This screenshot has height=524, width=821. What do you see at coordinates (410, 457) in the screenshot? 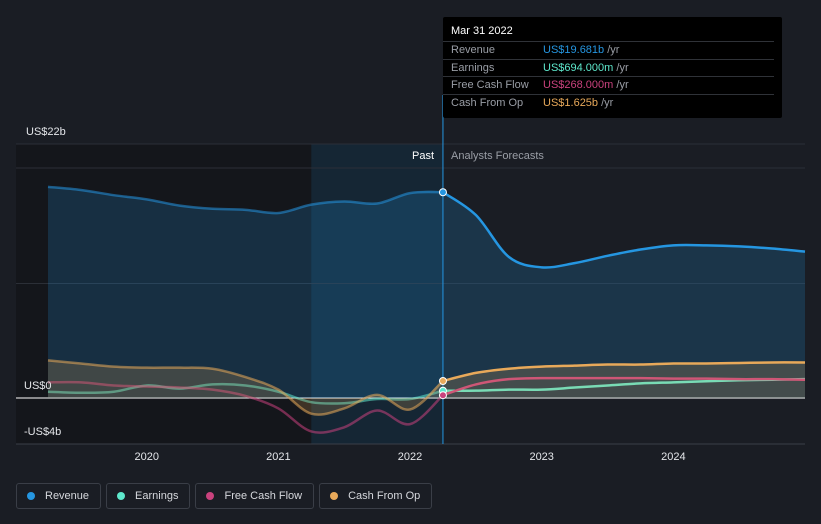
I see `x-axis-tick-label: 2022` at bounding box center [410, 457].